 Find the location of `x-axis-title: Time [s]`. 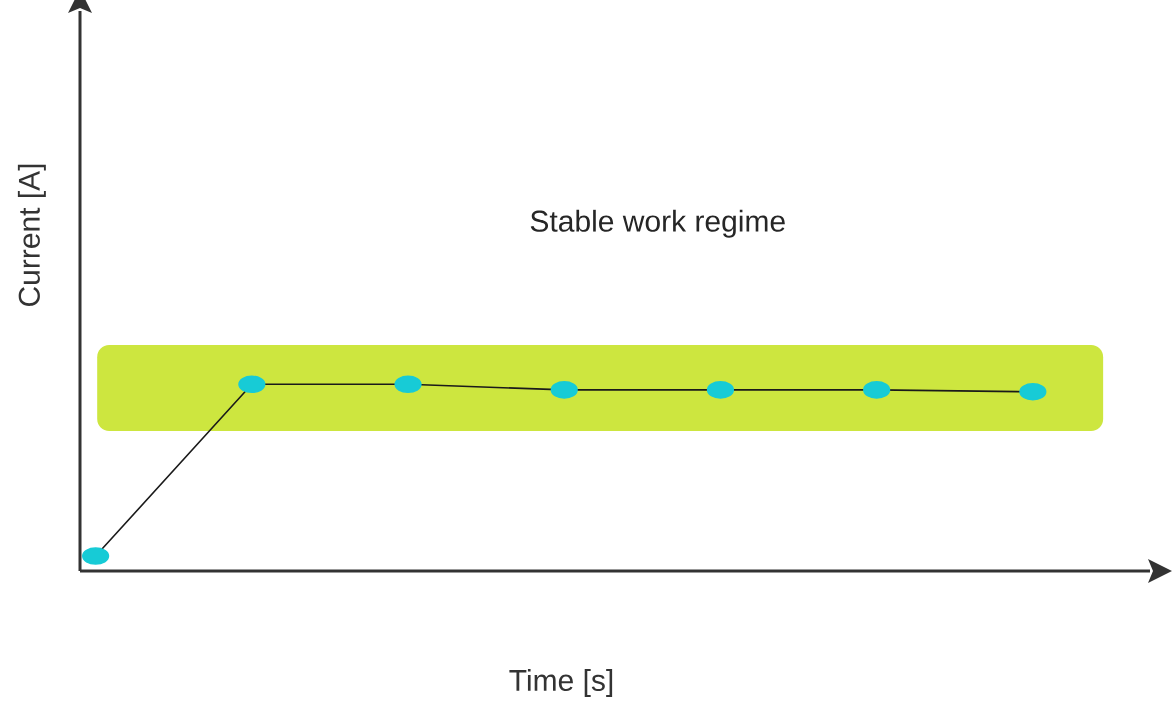

x-axis-title: Time [s] is located at coordinates (561, 683).